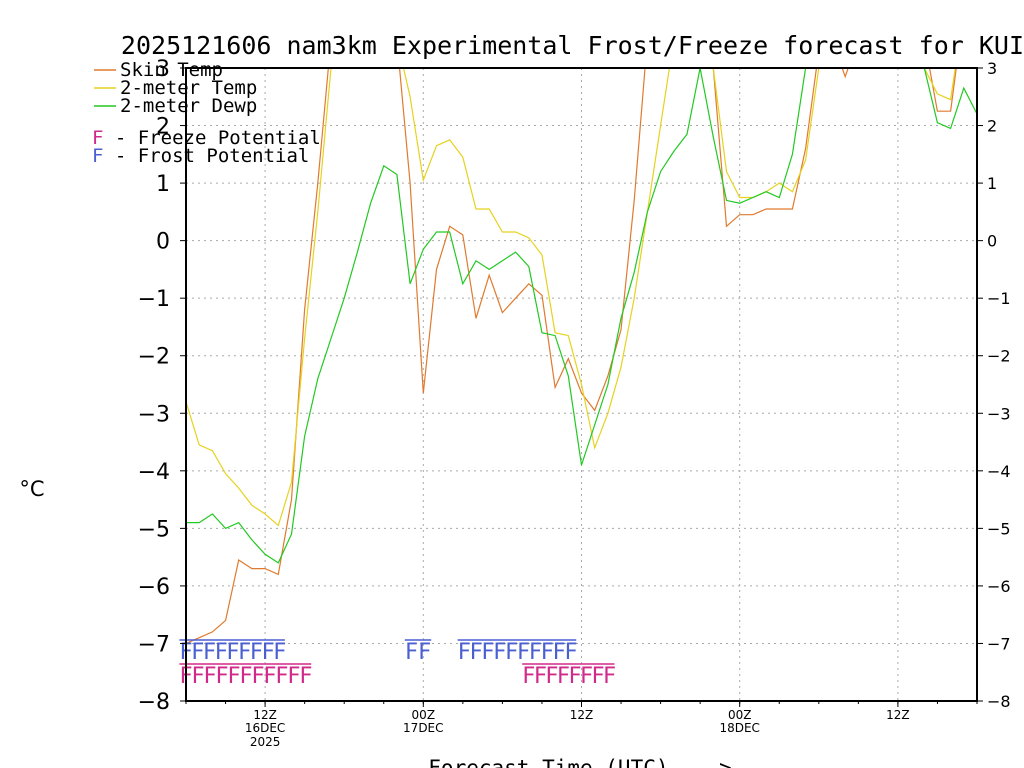 The width and height of the screenshot is (1024, 768). Describe the element at coordinates (97, 156) in the screenshot. I see `legend-frost-marker: F` at that location.